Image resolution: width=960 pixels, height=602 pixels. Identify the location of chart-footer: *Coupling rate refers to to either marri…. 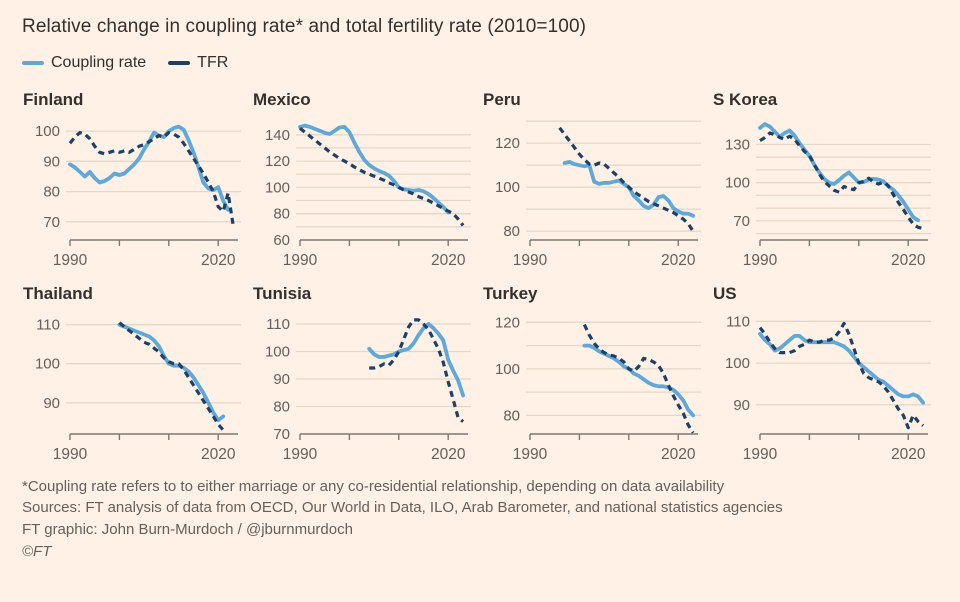
(481, 519).